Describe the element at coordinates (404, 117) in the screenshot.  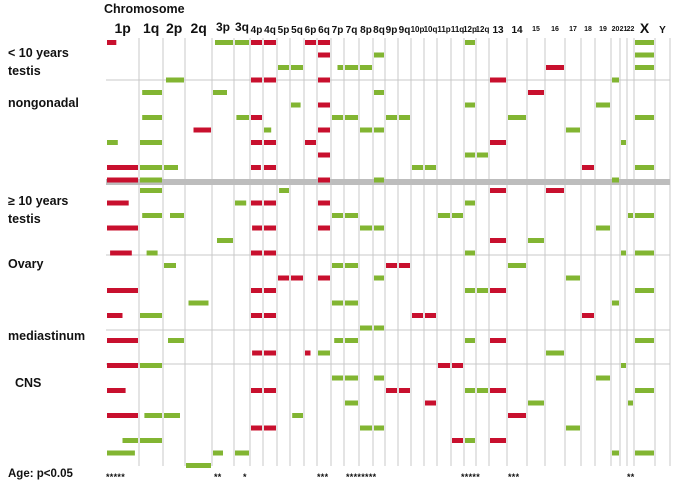
I see `segment-gain-9q` at that location.